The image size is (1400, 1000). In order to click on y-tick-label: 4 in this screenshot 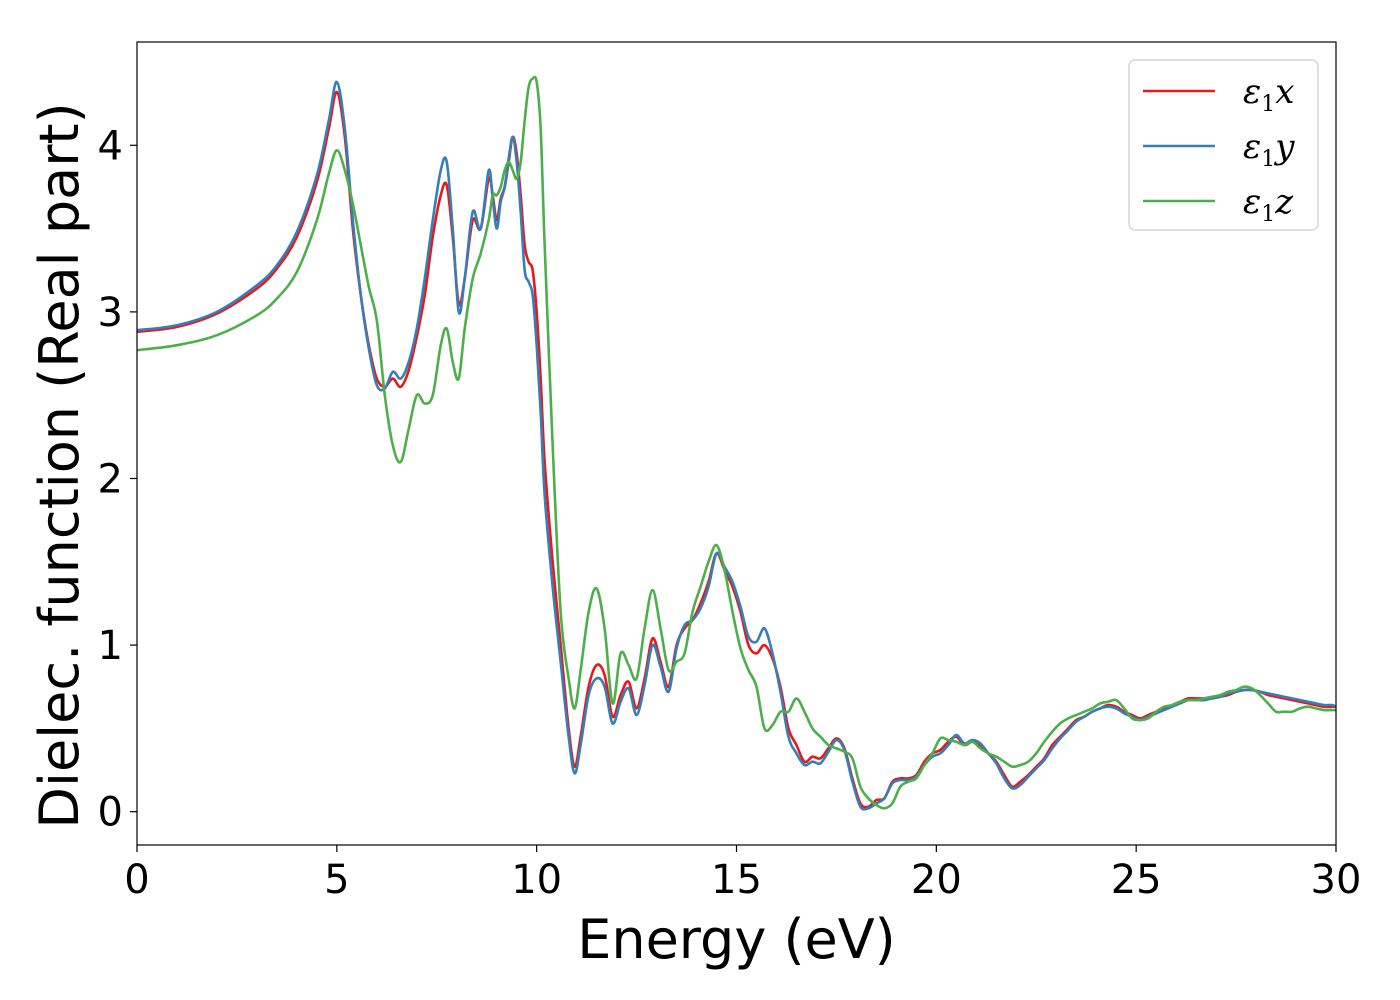, I will do `click(110, 146)`.